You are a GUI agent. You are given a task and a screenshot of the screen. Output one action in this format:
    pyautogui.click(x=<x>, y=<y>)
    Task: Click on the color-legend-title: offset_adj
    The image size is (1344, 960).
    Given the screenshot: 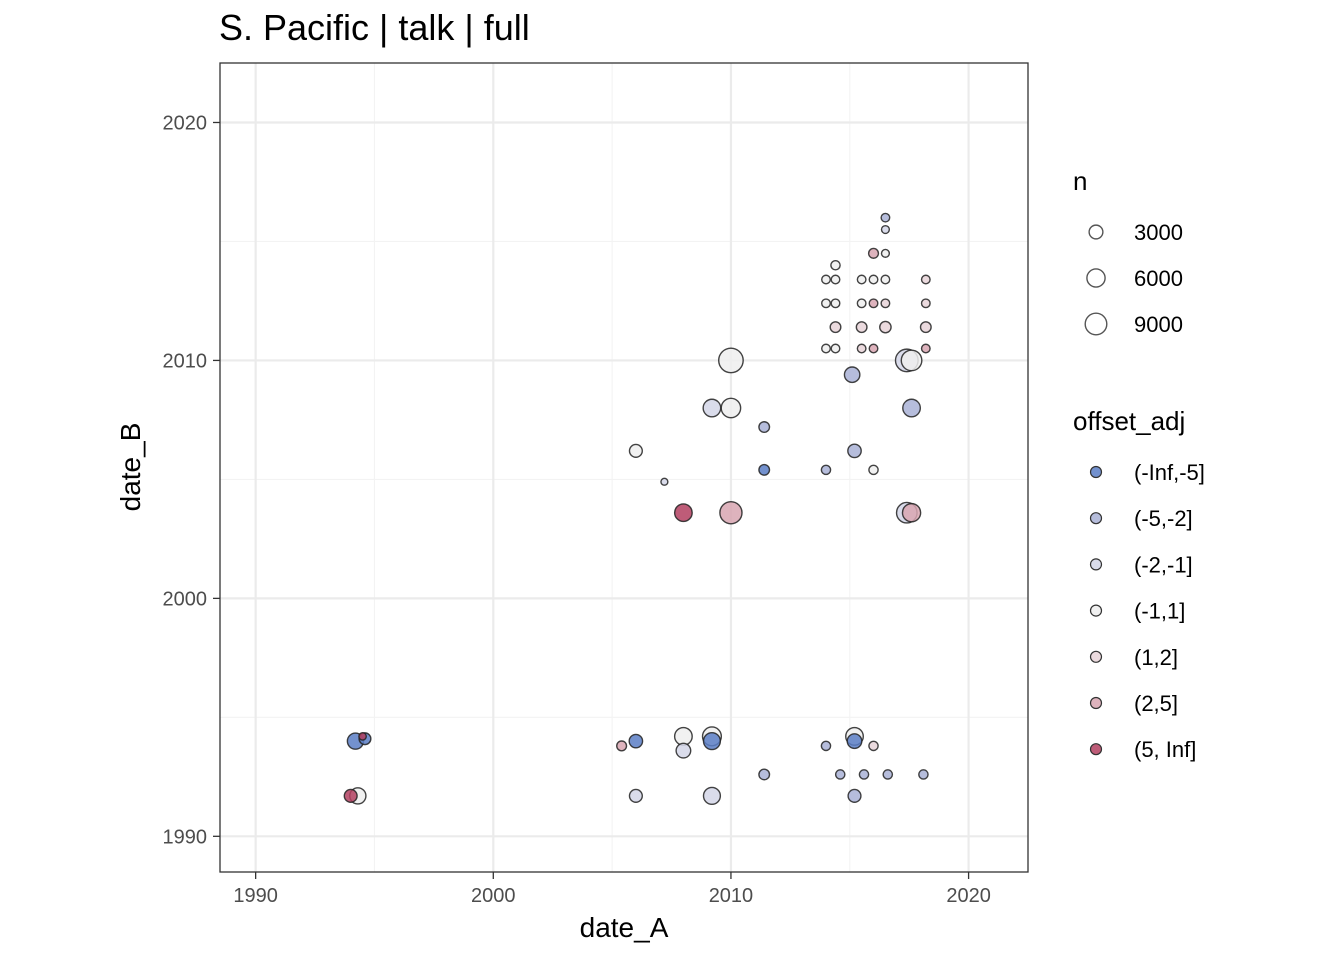 What is the action you would take?
    pyautogui.click(x=1129, y=421)
    